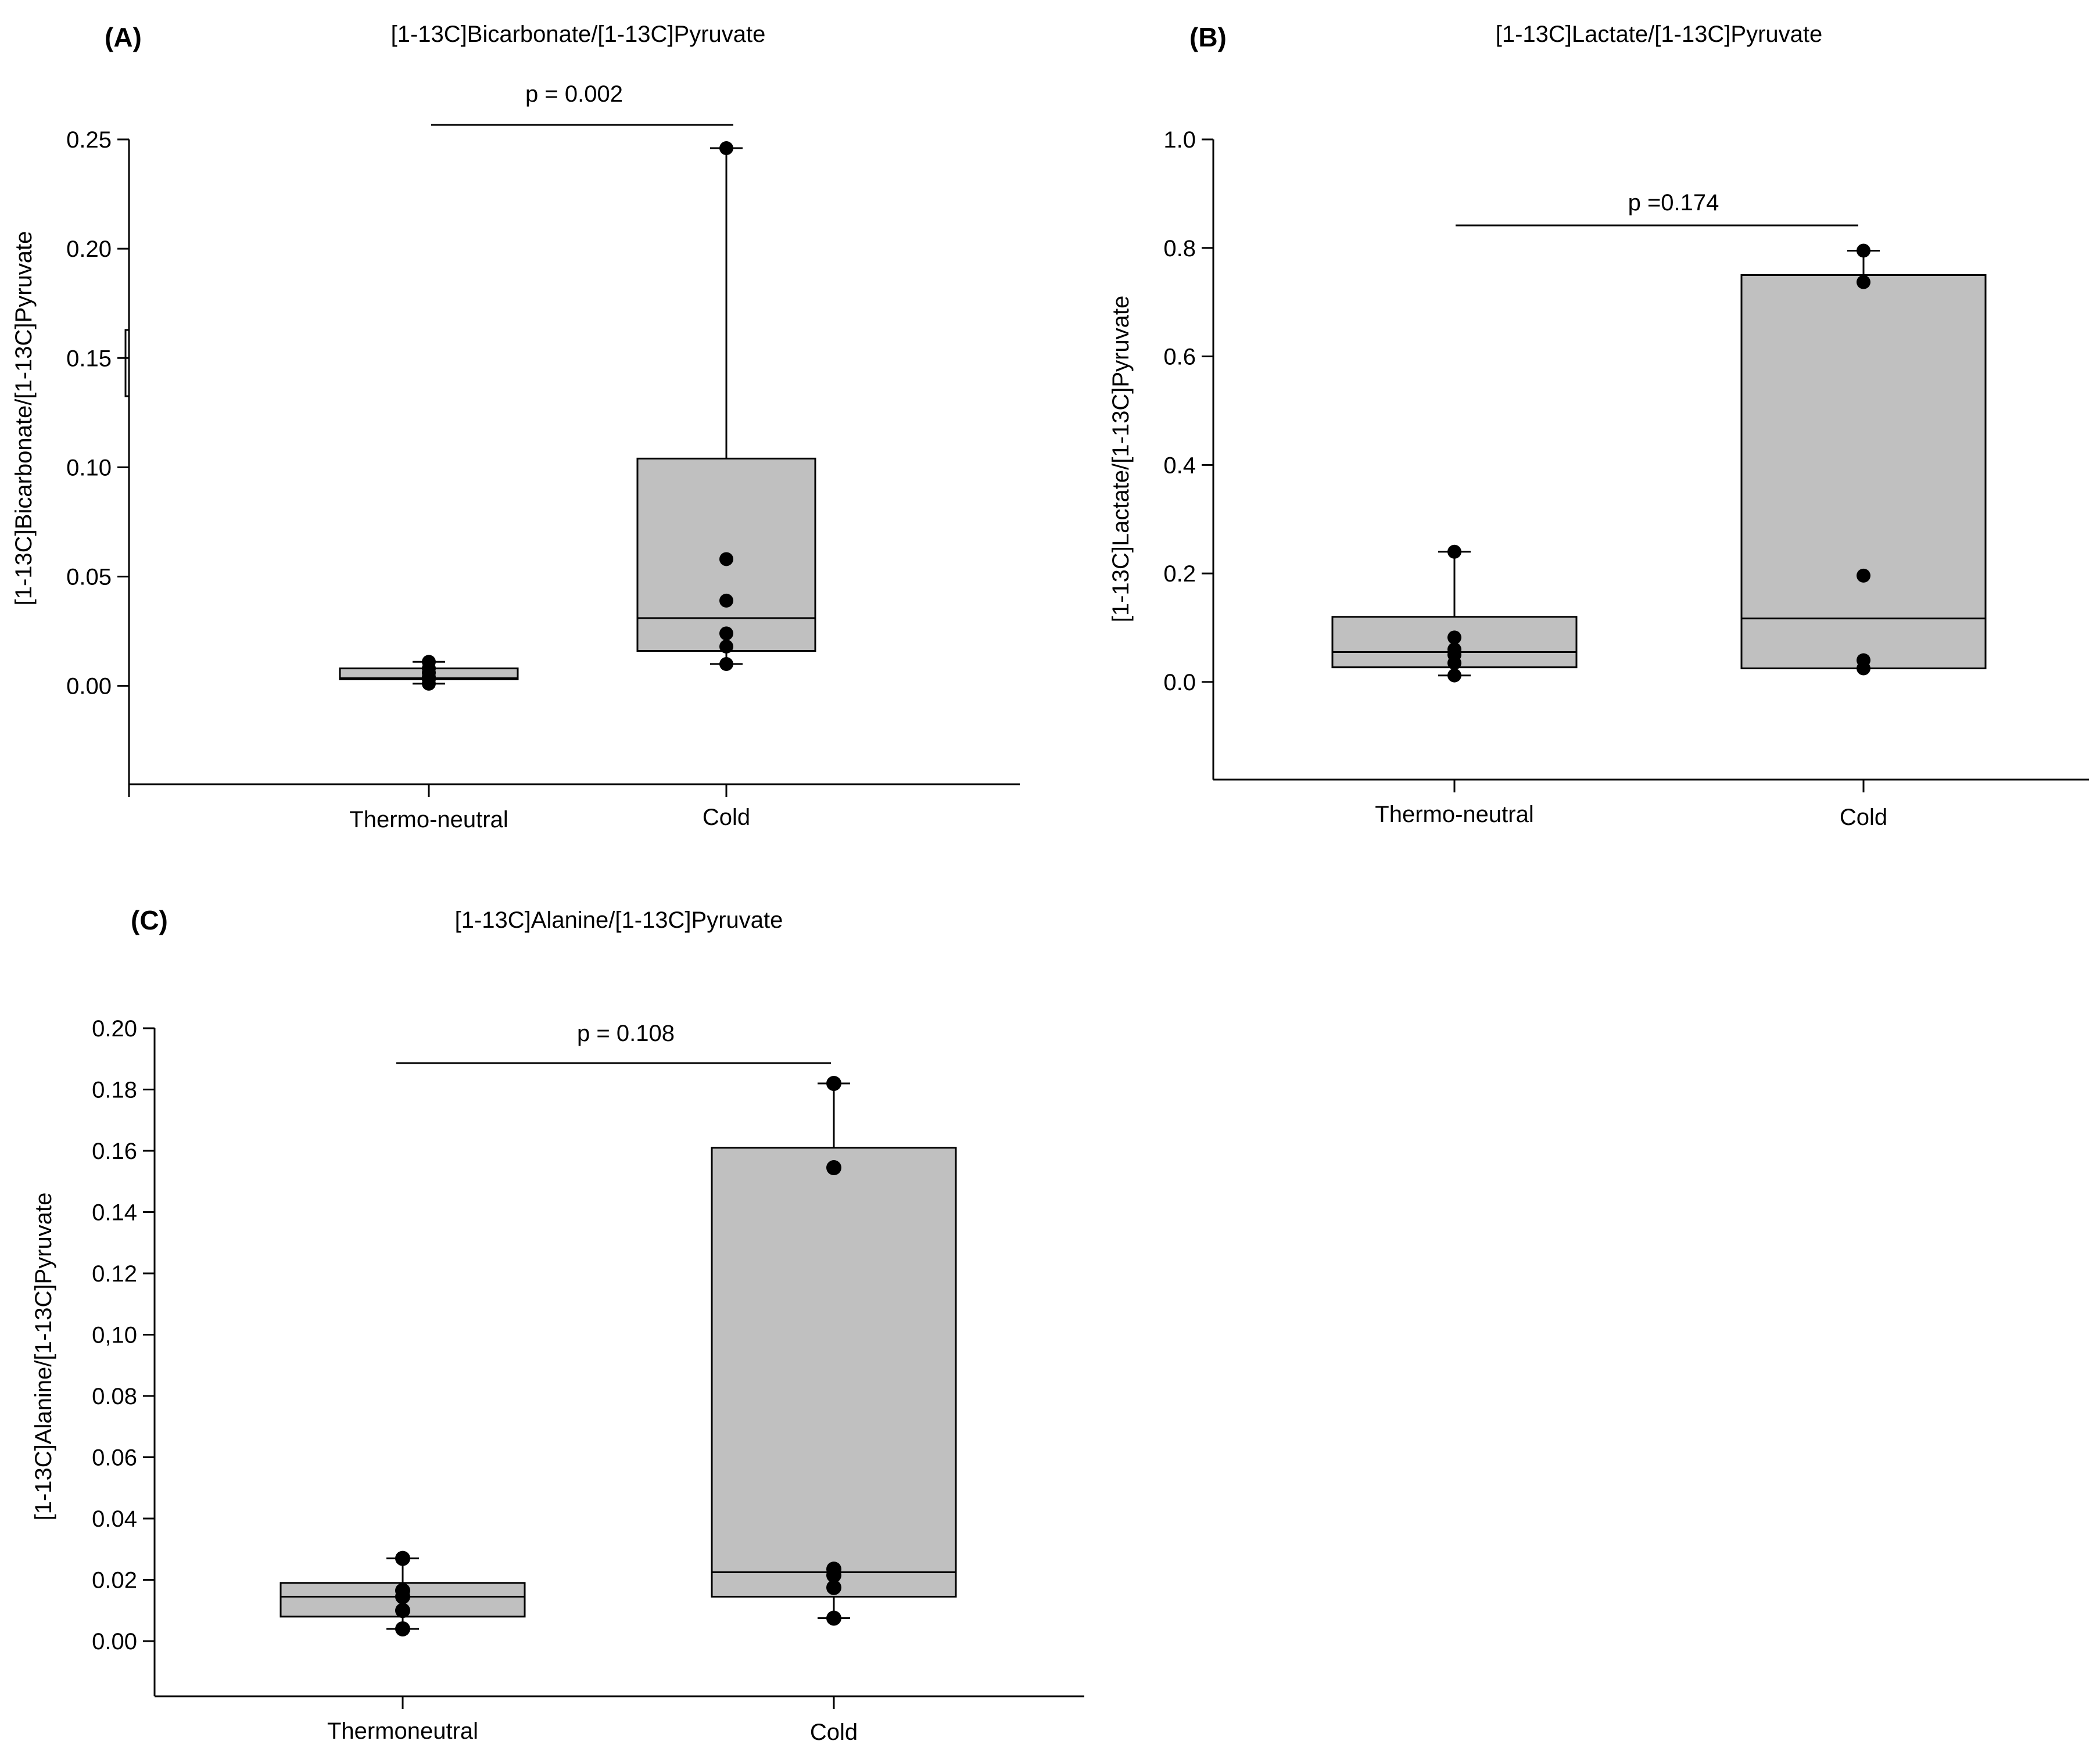 This screenshot has width=2100, height=1748. I want to click on panel-b-cold-box, so click(1863, 472).